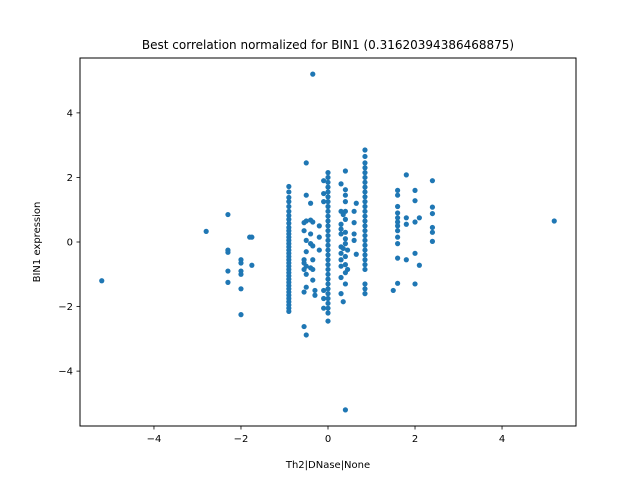  I want to click on x-tick-label: 4, so click(502, 439).